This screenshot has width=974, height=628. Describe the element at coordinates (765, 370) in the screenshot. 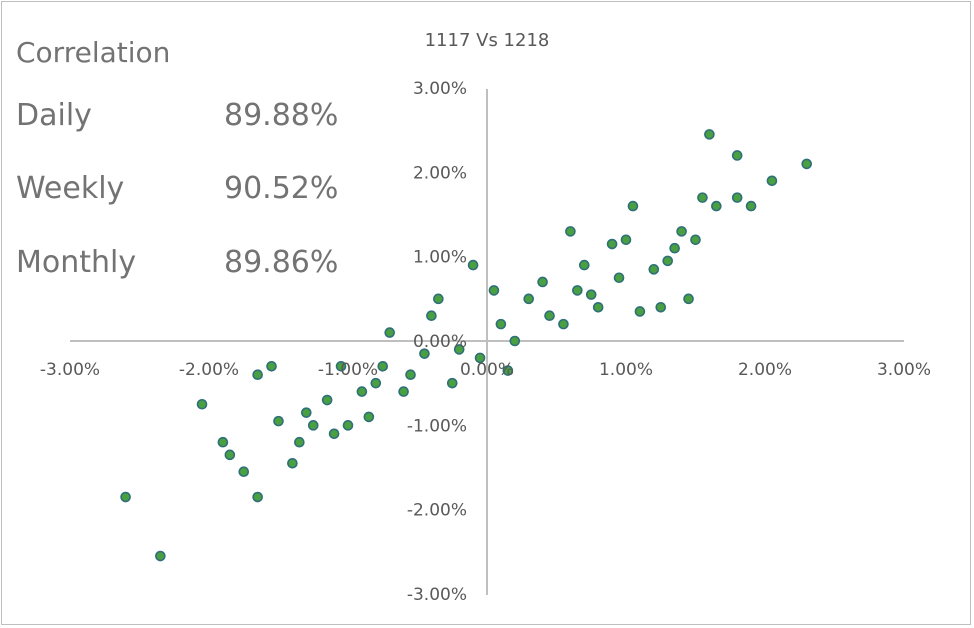

I see `x-tick-label: 2.00%` at that location.